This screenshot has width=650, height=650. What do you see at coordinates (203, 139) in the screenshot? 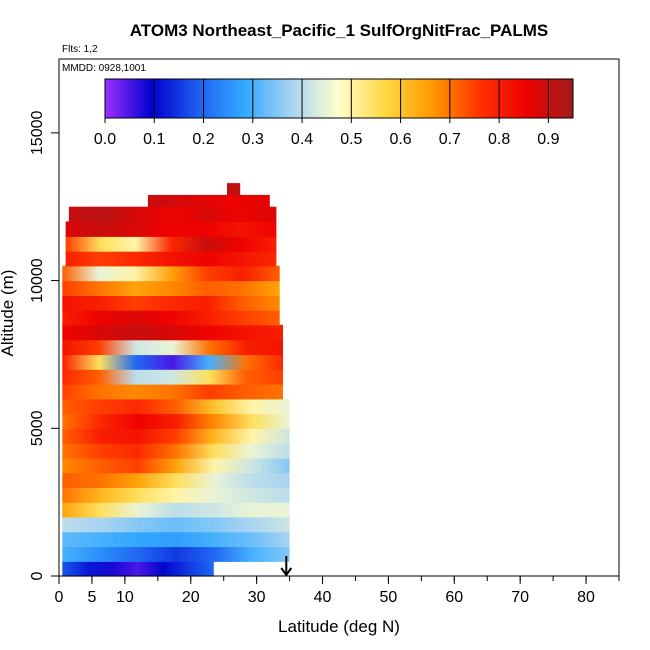
I see `colorbar-tick-label: 0.2` at bounding box center [203, 139].